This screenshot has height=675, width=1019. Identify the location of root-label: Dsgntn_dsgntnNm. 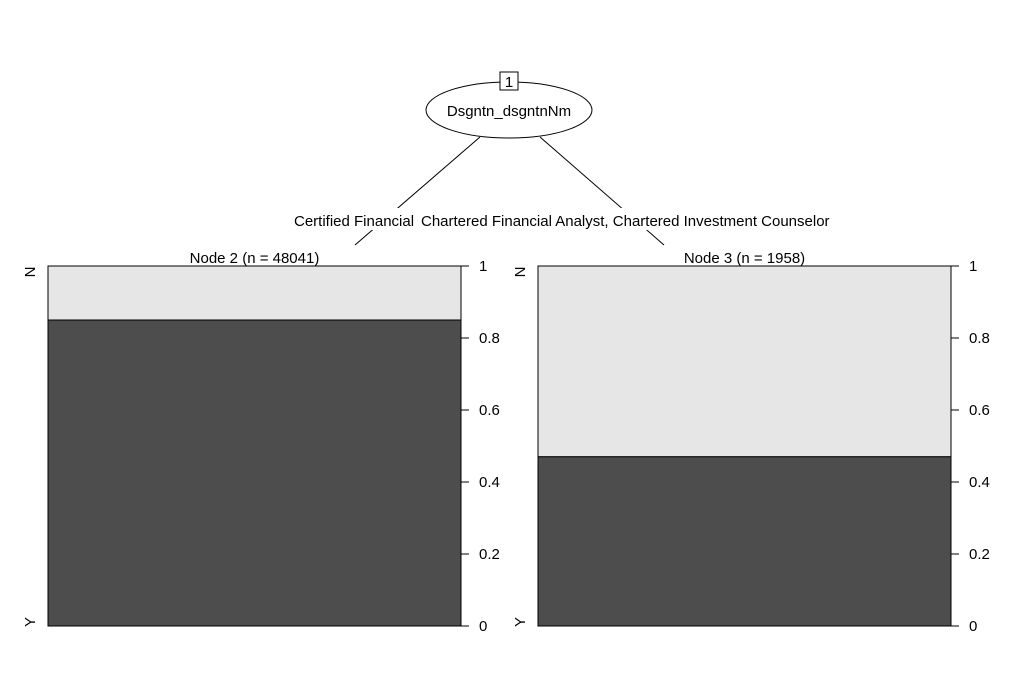
(509, 111).